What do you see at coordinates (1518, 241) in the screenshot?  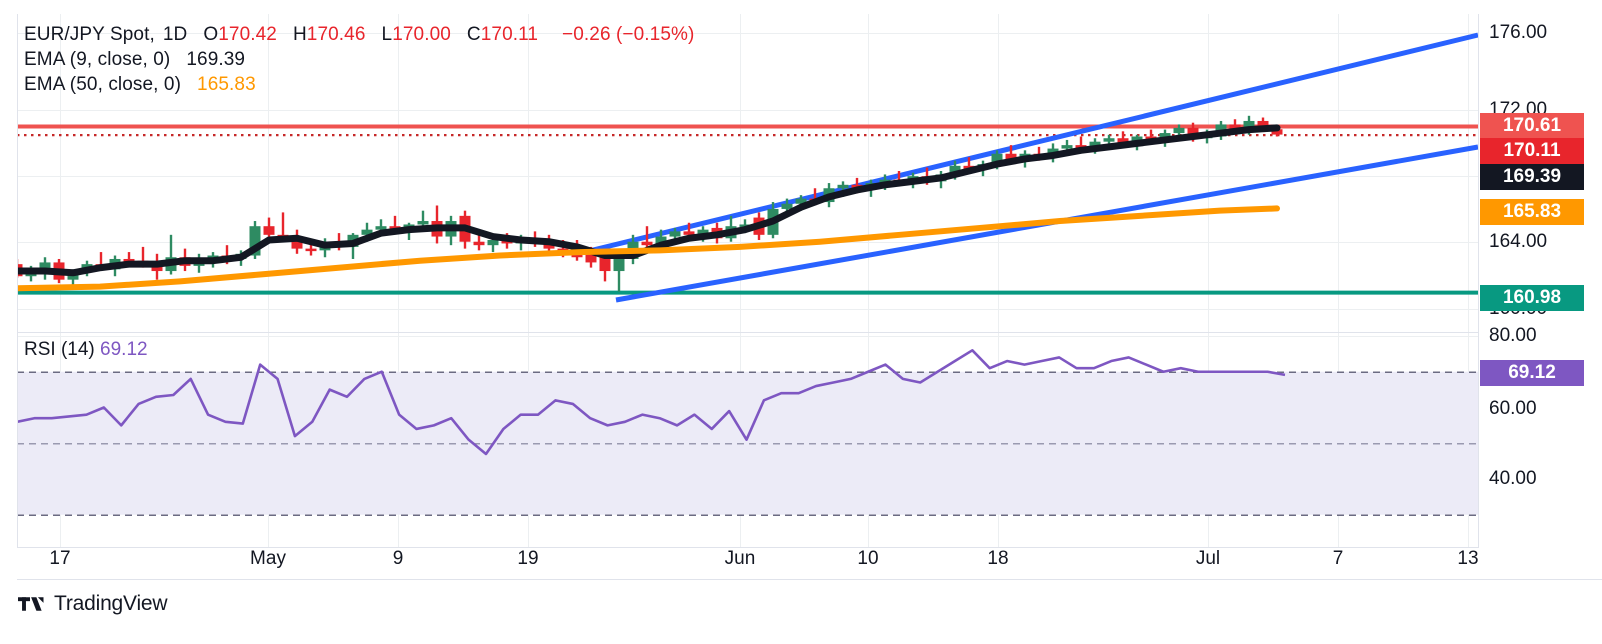 I see `price-axis-tick: 164.00` at bounding box center [1518, 241].